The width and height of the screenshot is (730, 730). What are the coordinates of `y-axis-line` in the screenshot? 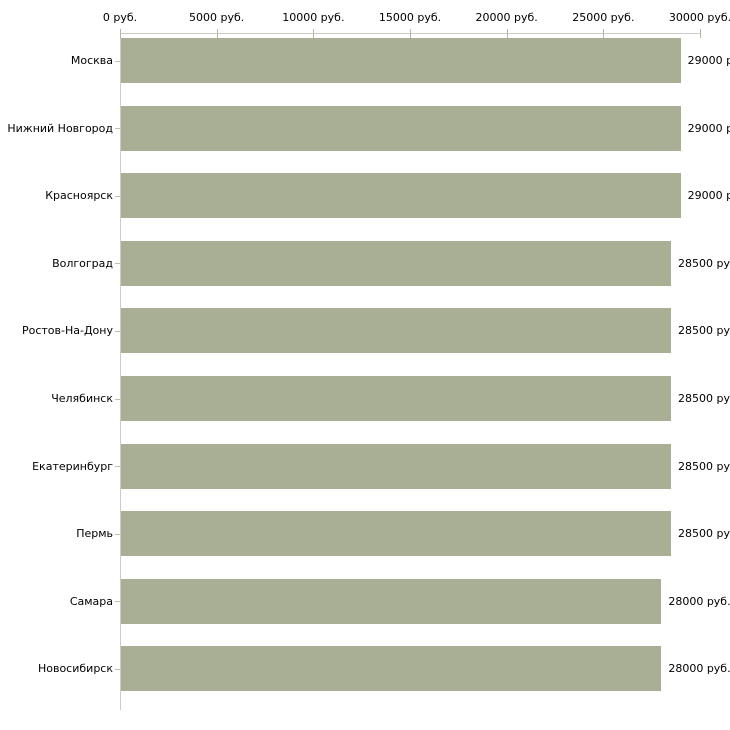 It's located at (120, 371).